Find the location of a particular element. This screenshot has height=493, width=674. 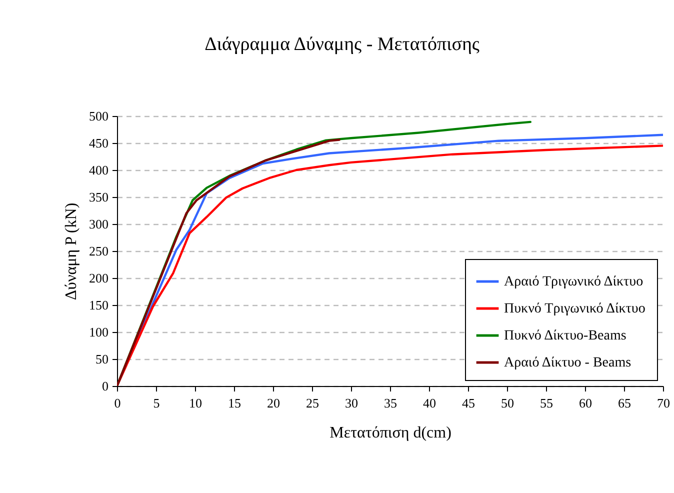

x-tick-label: 70 is located at coordinates (663, 403).